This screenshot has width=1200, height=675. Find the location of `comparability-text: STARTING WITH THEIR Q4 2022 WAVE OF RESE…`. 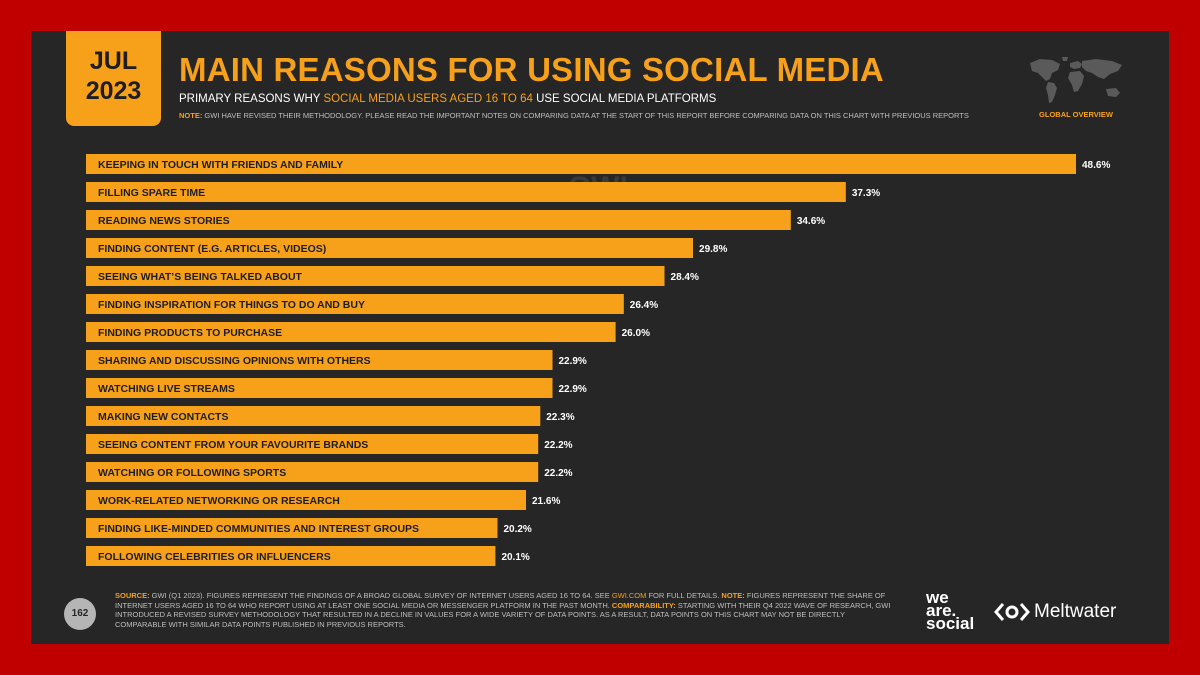

comparability-text: STARTING WITH THEIR Q4 2022 WAVE OF RESE… is located at coordinates (503, 614).